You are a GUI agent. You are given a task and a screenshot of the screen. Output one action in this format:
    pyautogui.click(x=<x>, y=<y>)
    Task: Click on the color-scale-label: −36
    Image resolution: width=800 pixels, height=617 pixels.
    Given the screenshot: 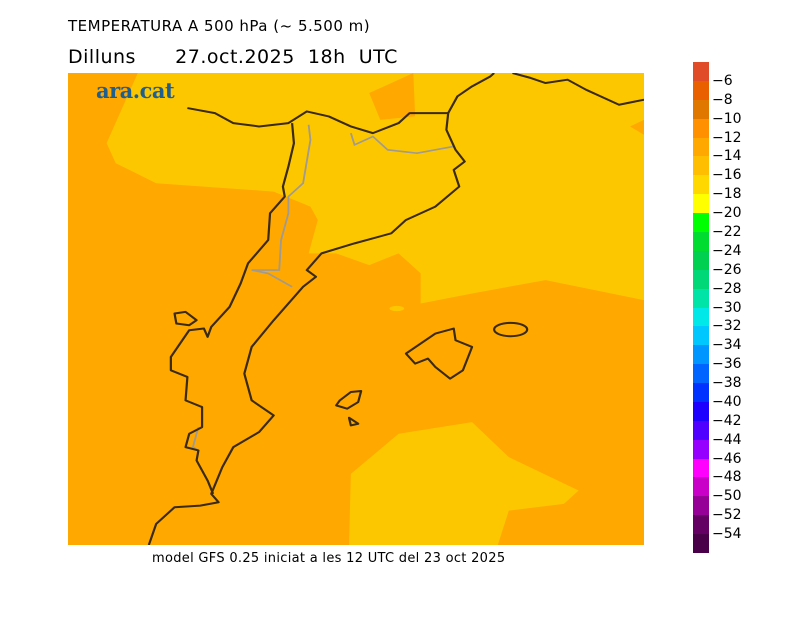 What is the action you would take?
    pyautogui.click(x=727, y=364)
    